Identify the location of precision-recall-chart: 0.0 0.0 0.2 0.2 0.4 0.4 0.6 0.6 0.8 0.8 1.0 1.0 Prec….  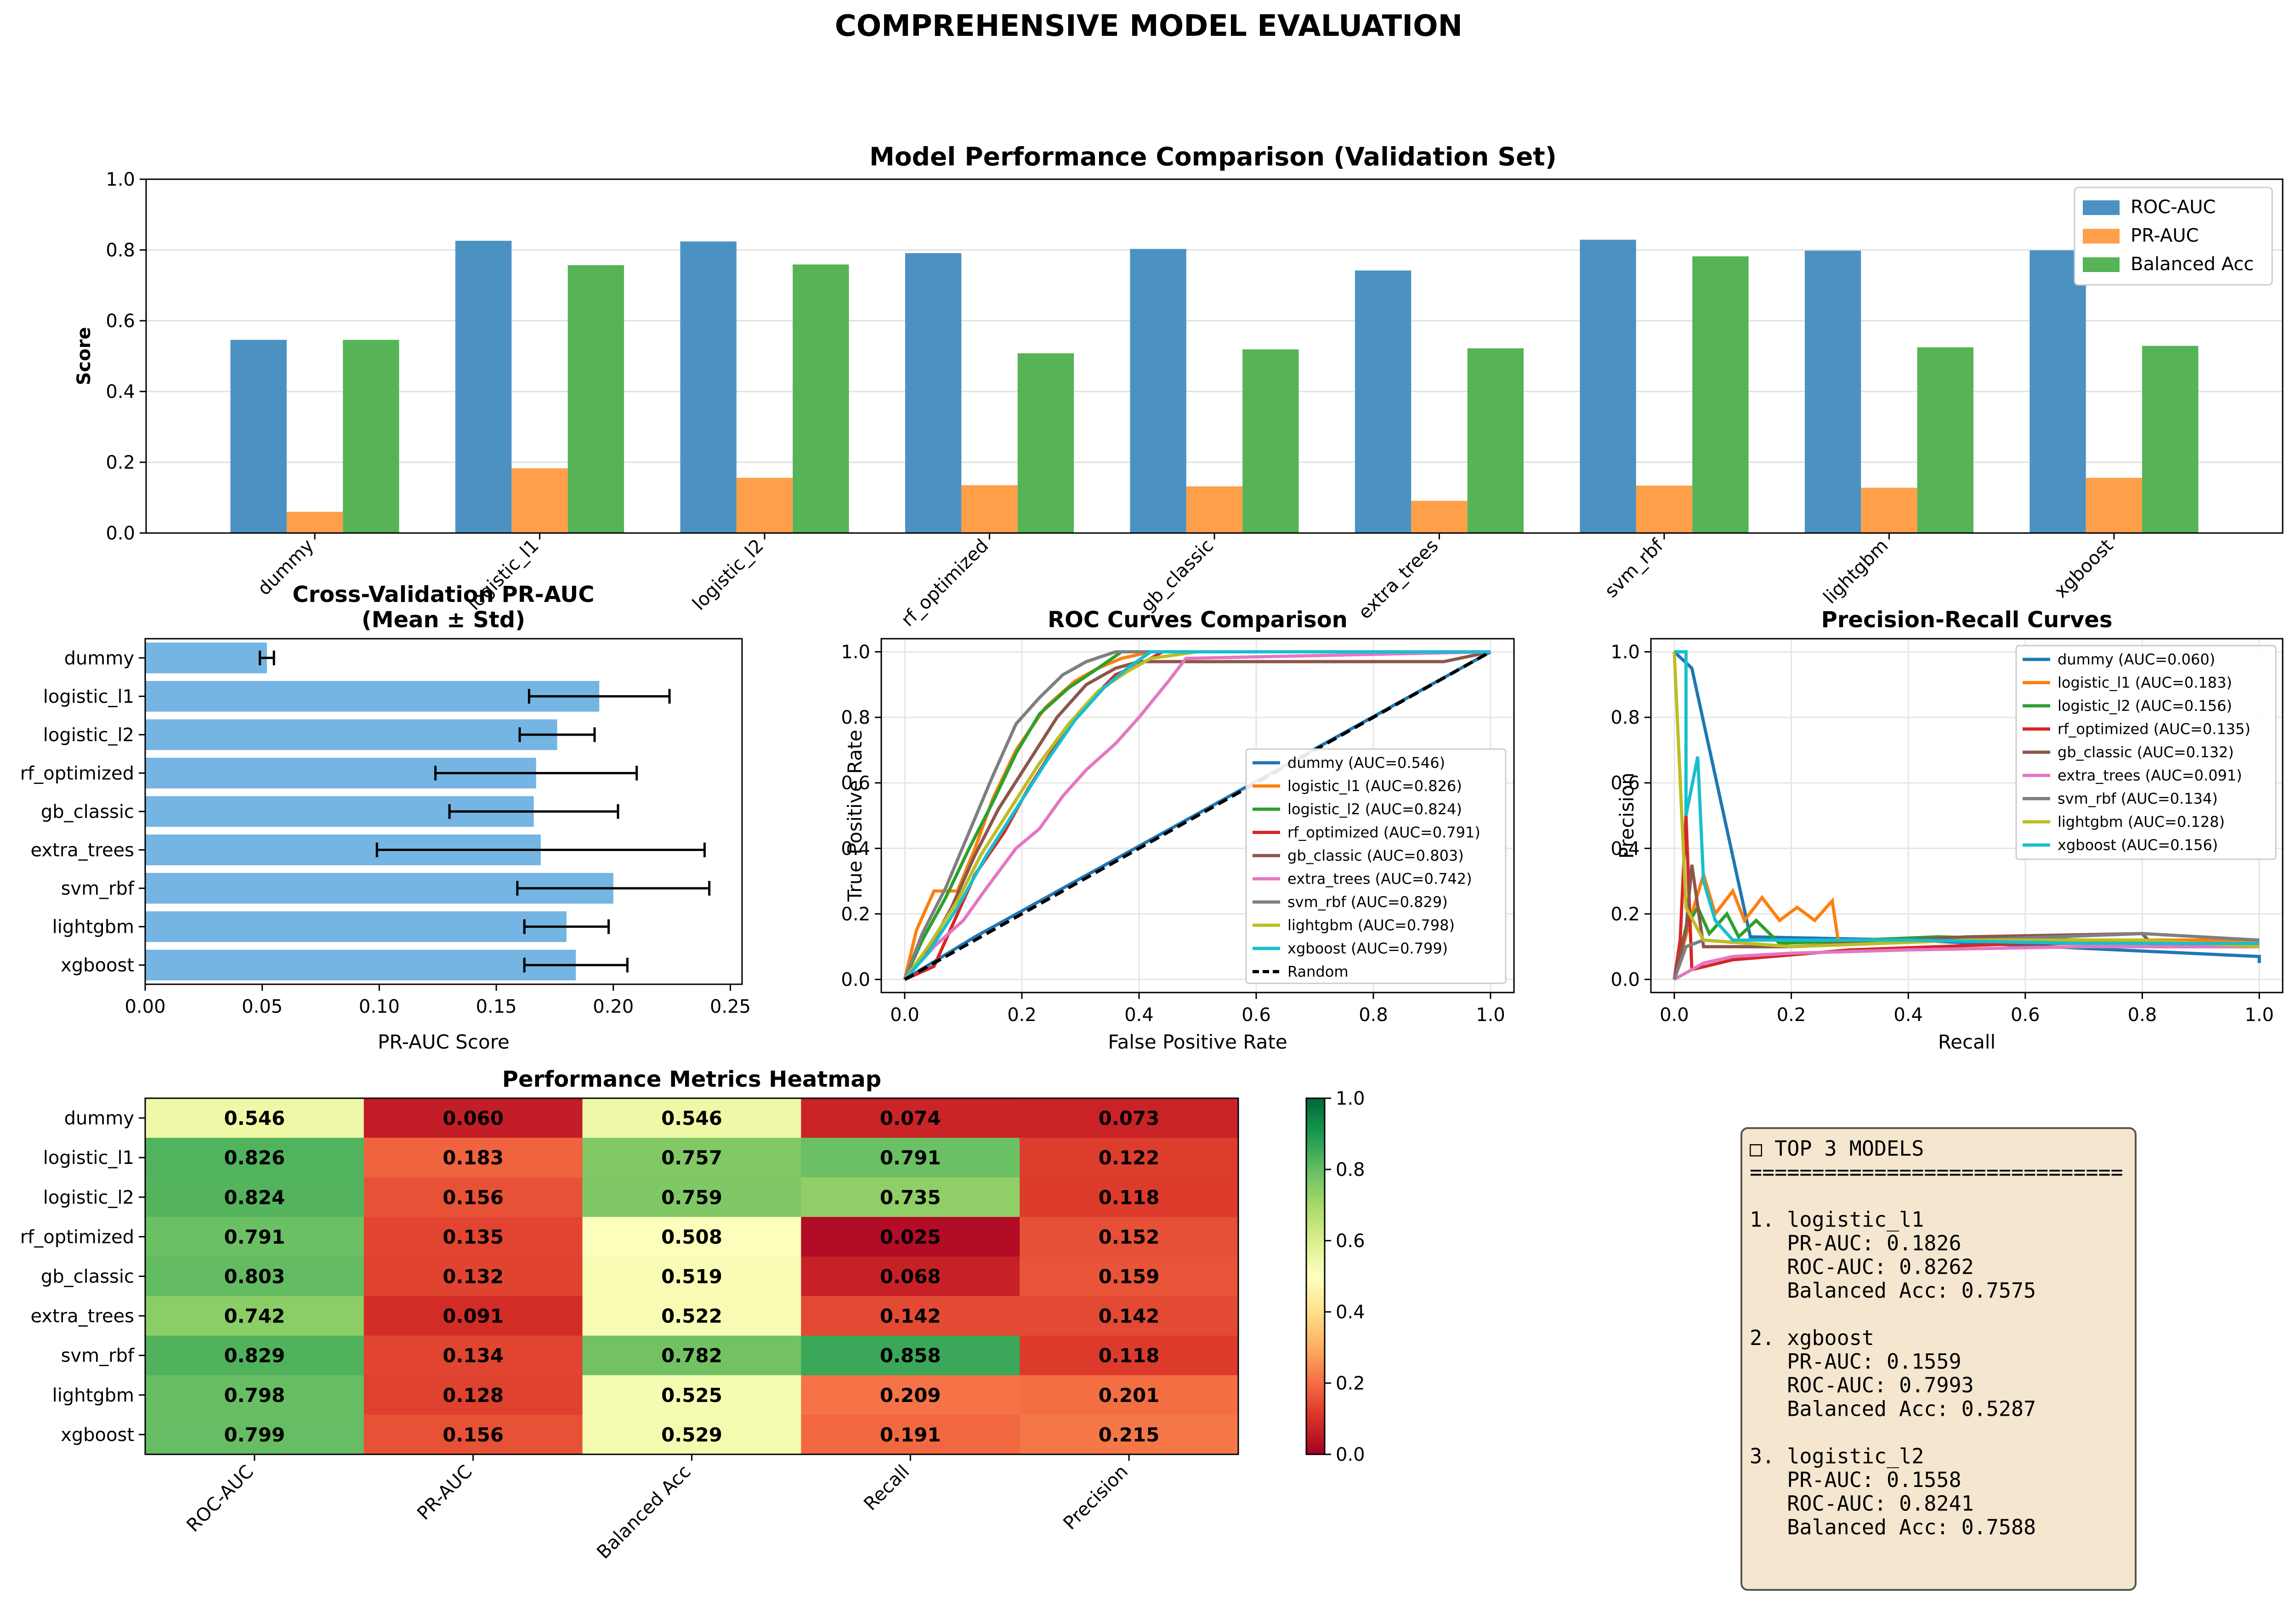
(1947, 830).